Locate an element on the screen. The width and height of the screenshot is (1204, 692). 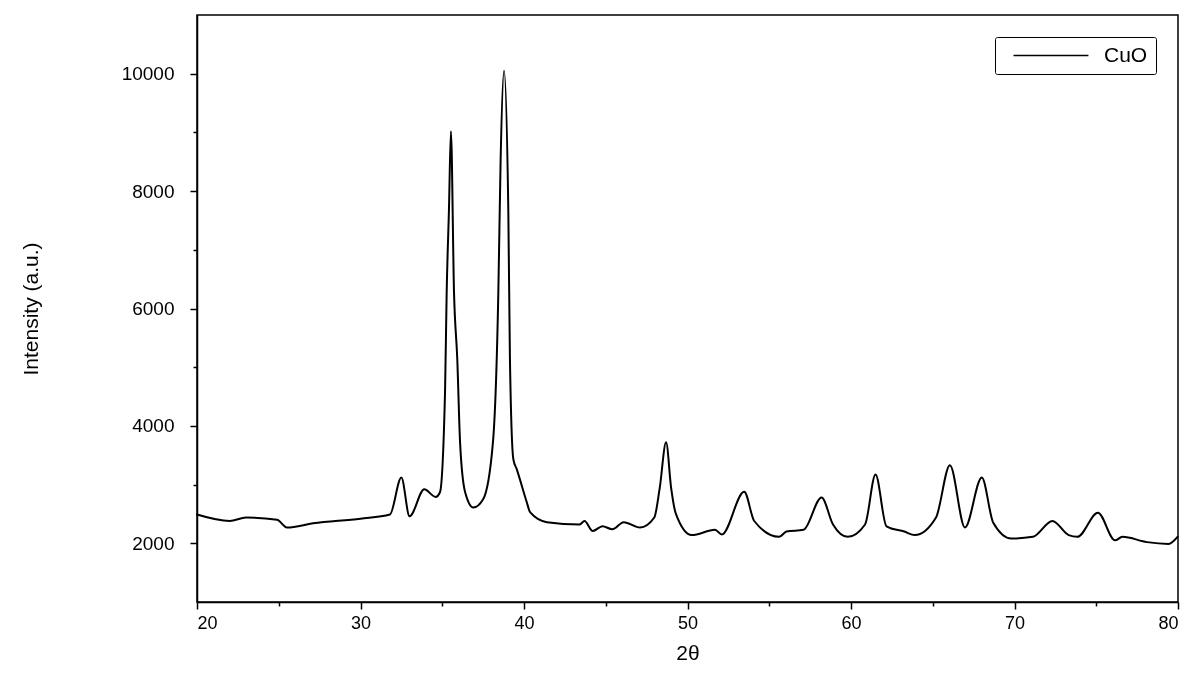
x-tick-label: 70 is located at coordinates (1015, 622).